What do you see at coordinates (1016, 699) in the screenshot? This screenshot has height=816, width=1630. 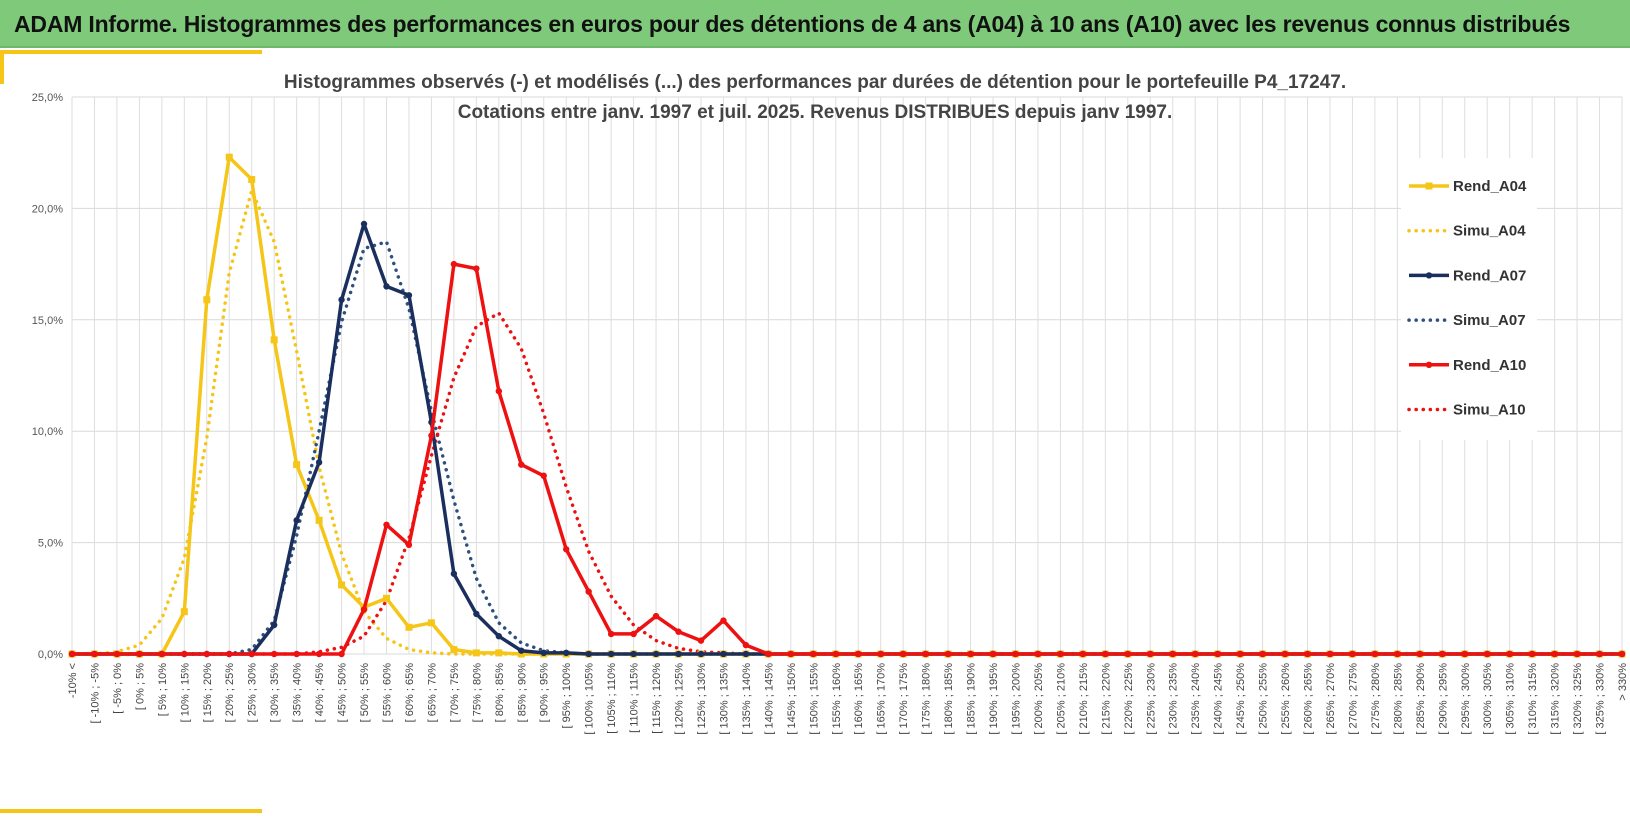 I see `x-tick-label: [ 195% ; 200%` at bounding box center [1016, 699].